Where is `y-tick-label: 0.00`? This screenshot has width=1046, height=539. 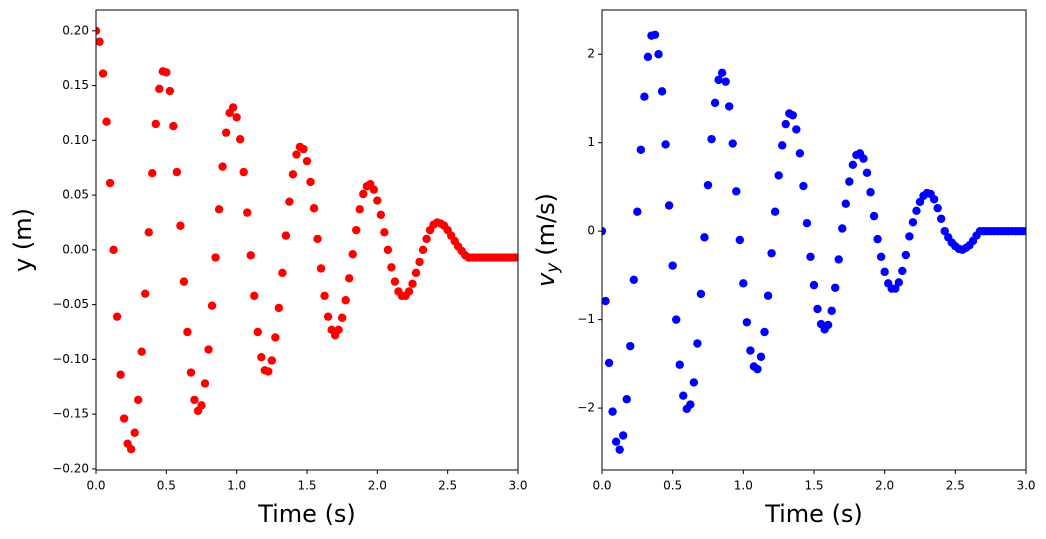
y-tick-label: 0.00 is located at coordinates (75, 249).